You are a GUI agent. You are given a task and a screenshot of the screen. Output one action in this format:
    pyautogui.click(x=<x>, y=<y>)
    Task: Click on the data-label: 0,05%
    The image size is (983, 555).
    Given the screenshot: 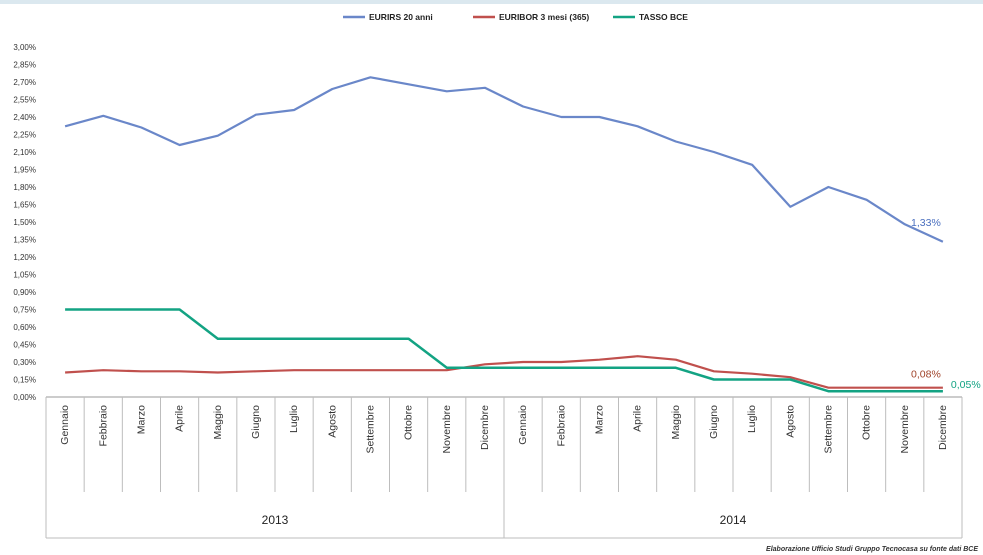 What is the action you would take?
    pyautogui.click(x=966, y=385)
    